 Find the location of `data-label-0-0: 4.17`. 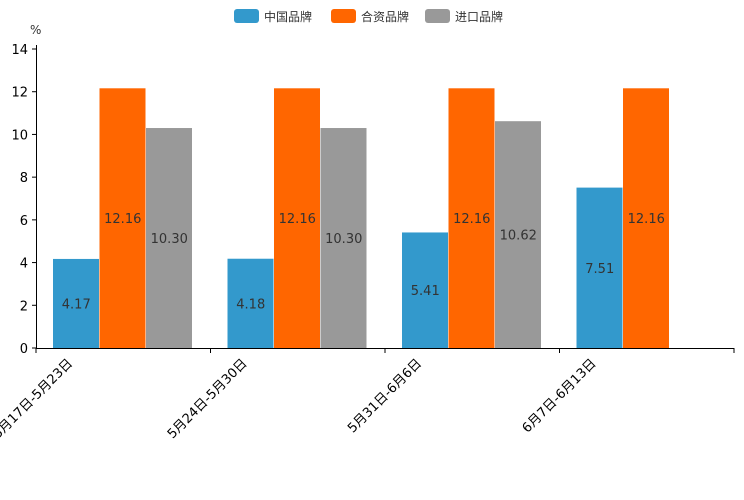

data-label-0-0: 4.17 is located at coordinates (76, 304).